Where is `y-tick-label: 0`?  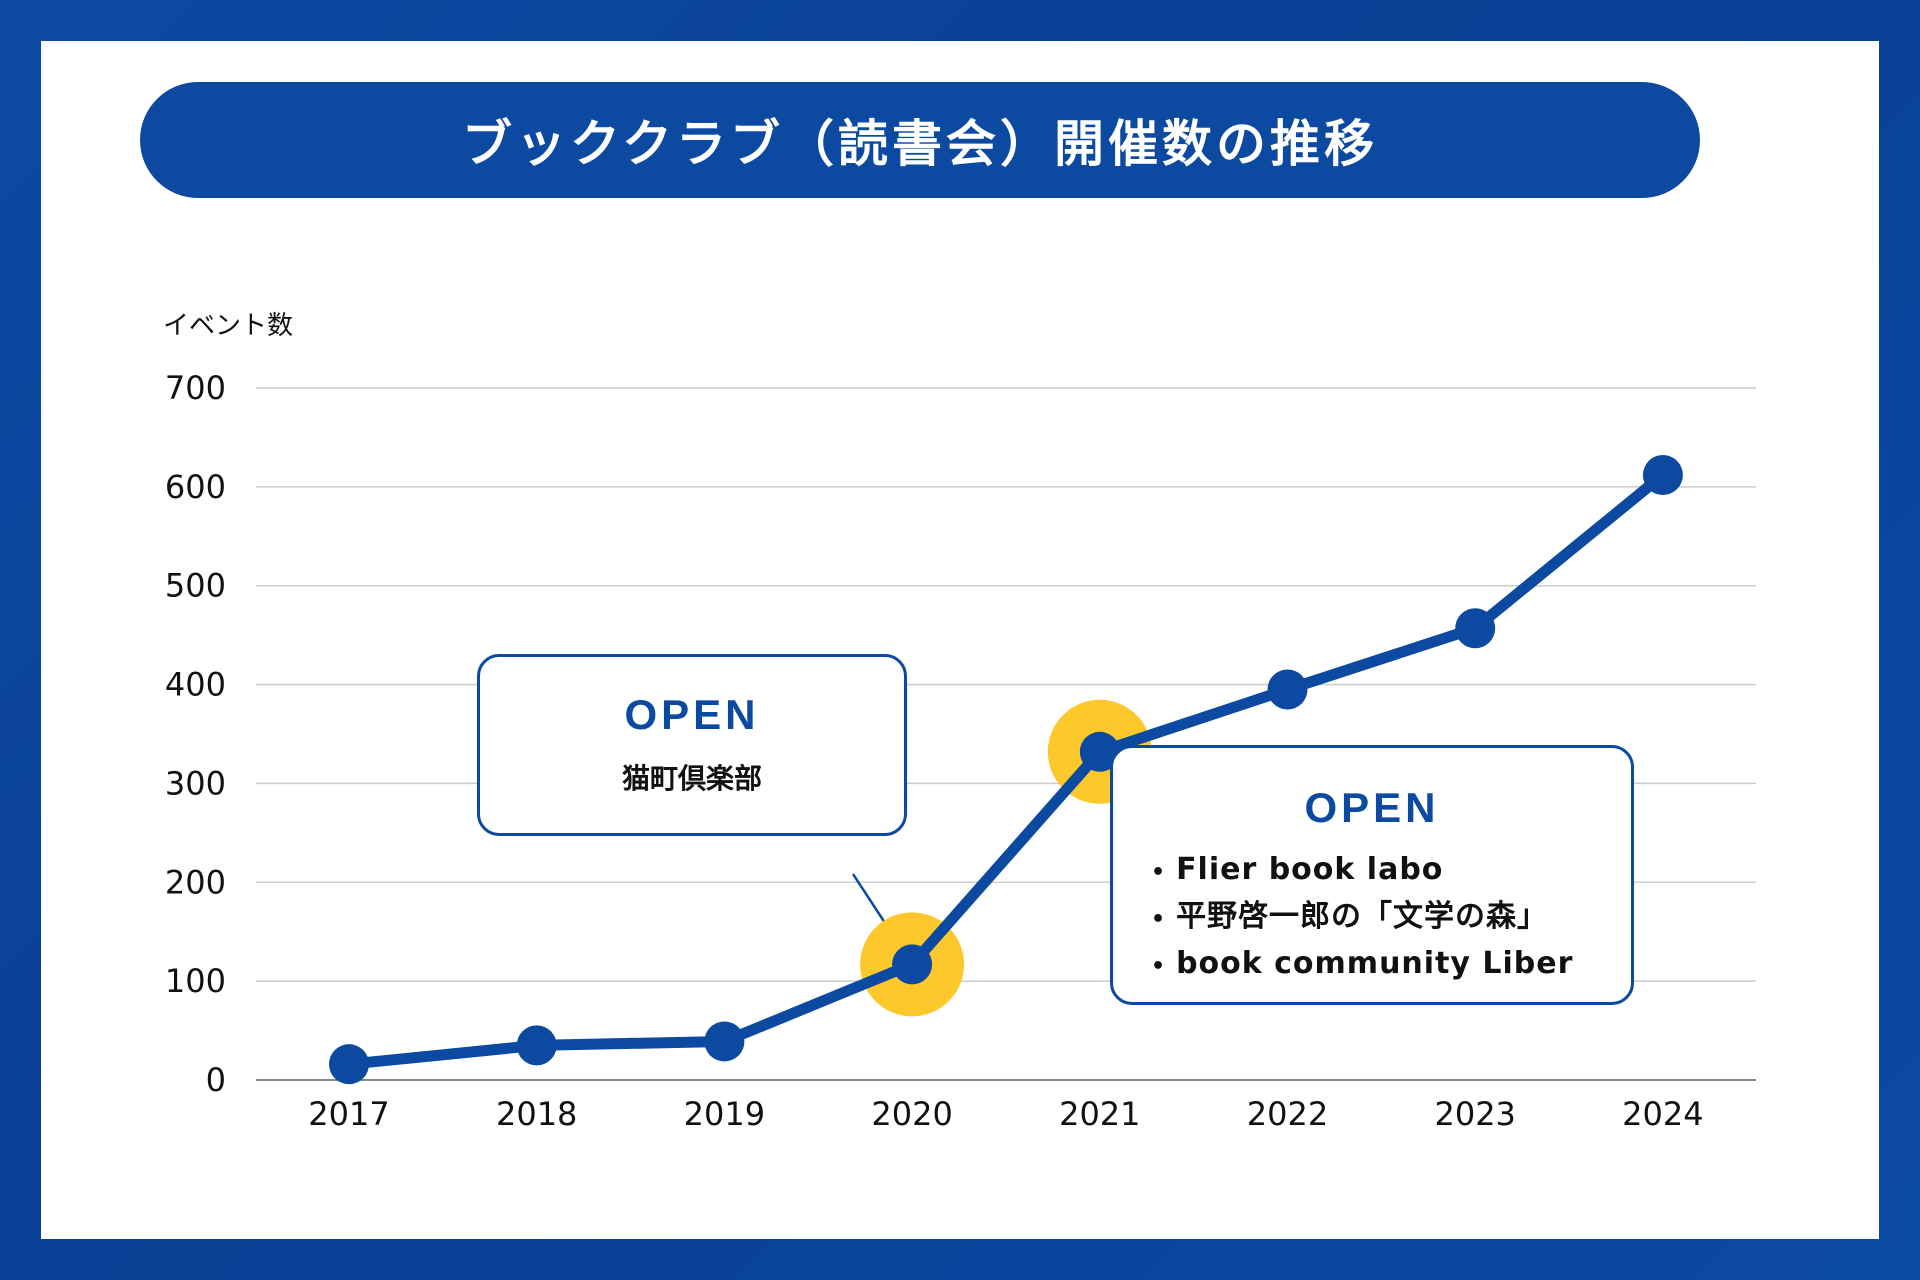
y-tick-label: 0 is located at coordinates (216, 1080).